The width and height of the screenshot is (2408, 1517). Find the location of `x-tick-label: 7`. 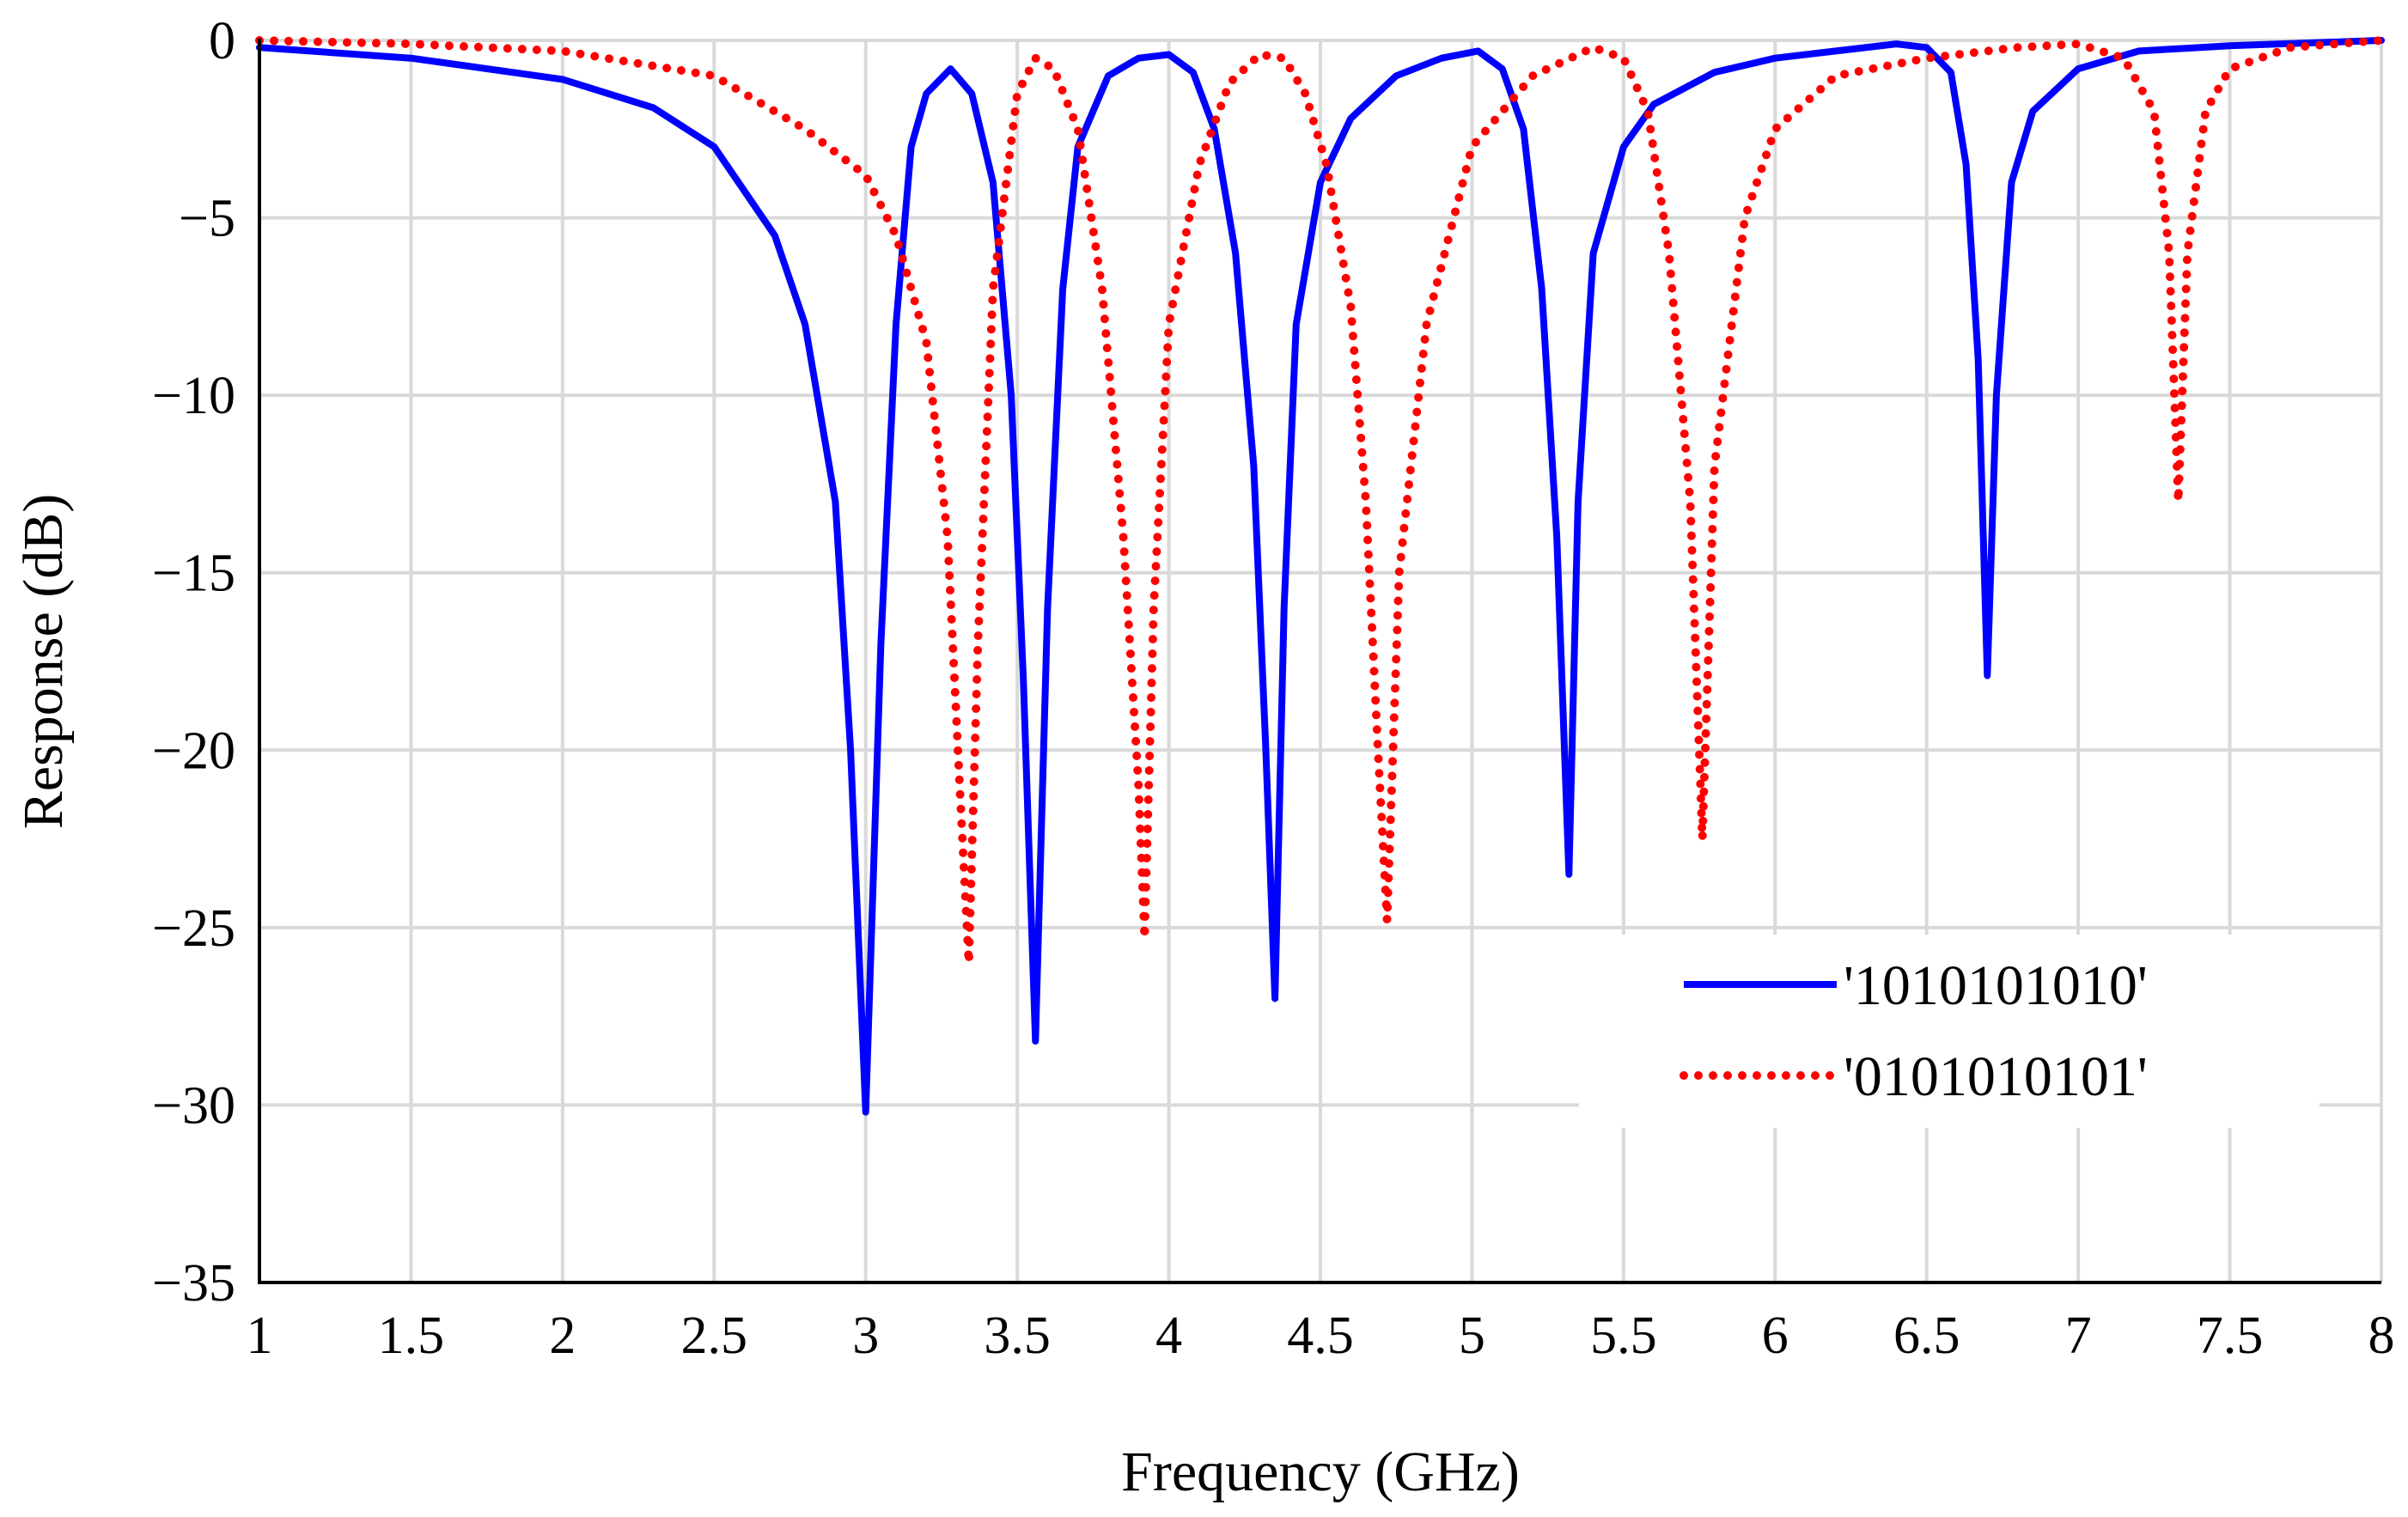

x-tick-label: 7 is located at coordinates (2078, 1336).